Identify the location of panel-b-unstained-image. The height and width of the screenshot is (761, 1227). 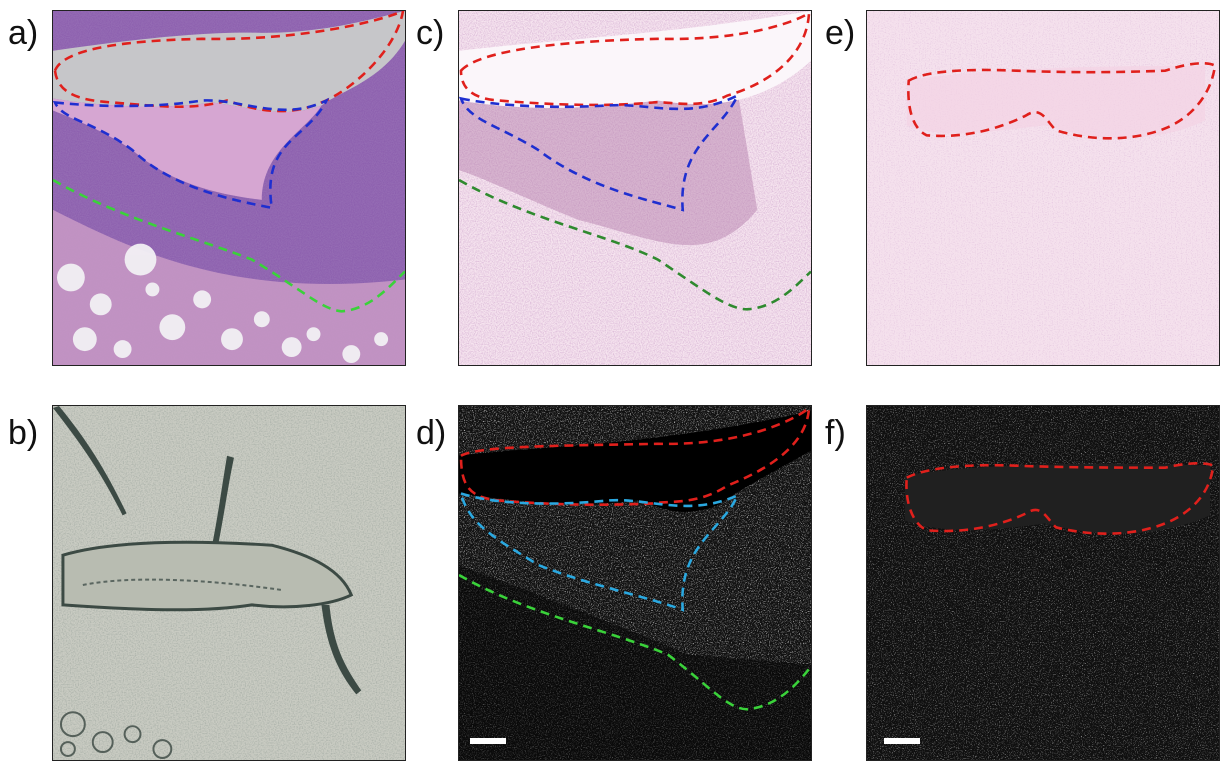
(229, 583).